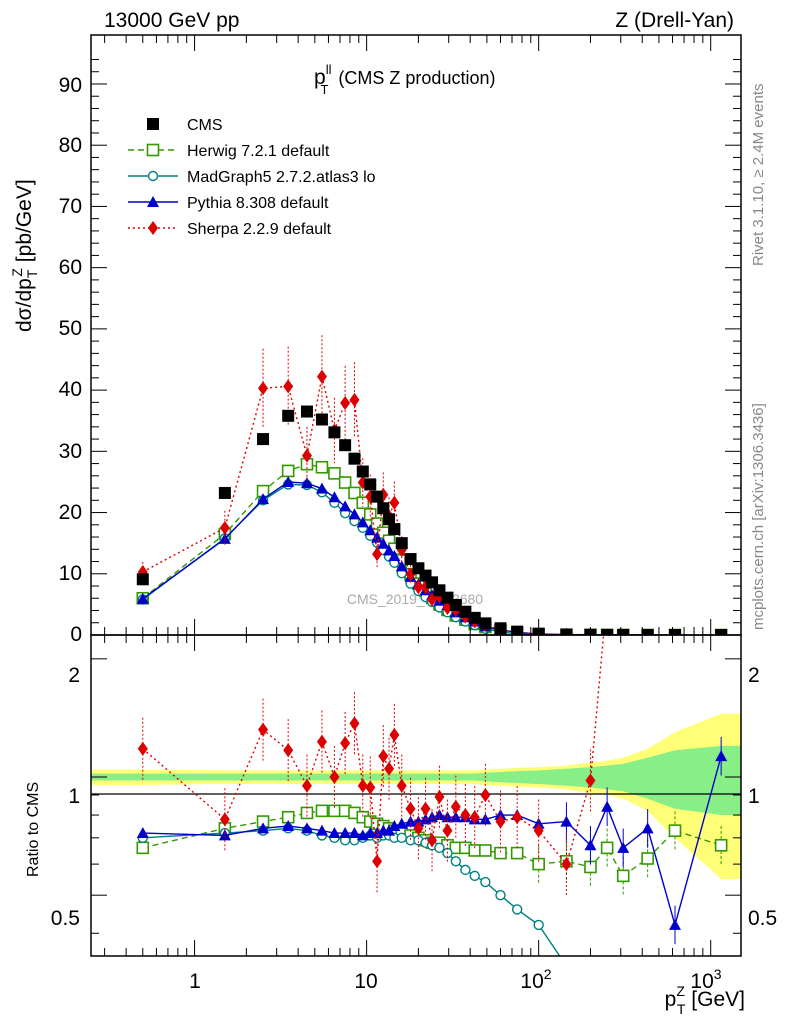 The height and width of the screenshot is (1024, 786). I want to click on title-symbol-sub: T, so click(324, 89).